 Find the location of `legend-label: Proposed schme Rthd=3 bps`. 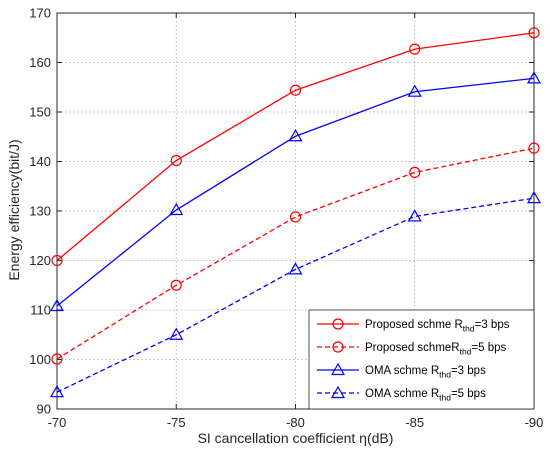

legend-label: Proposed schme Rthd=3 bps is located at coordinates (437, 326).